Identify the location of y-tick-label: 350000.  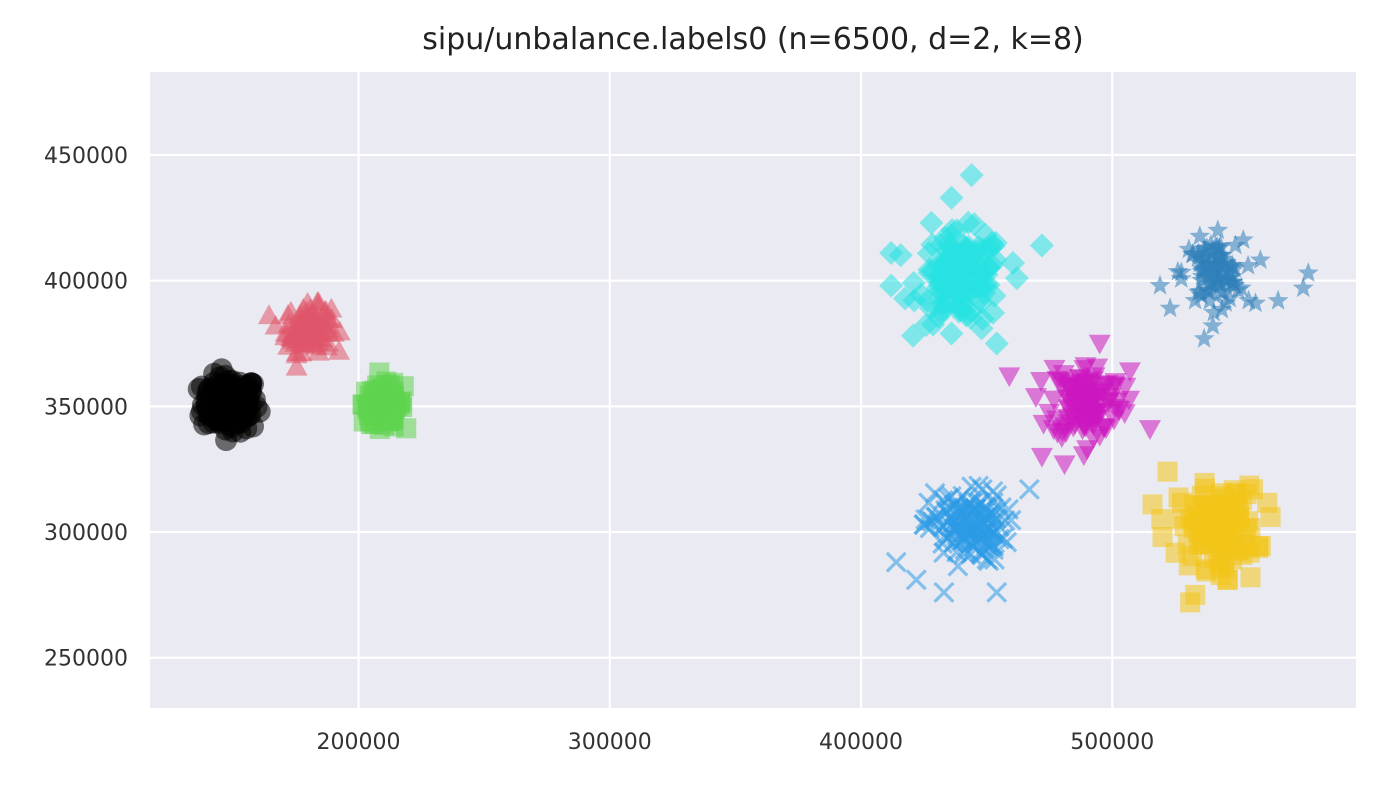
(86, 407).